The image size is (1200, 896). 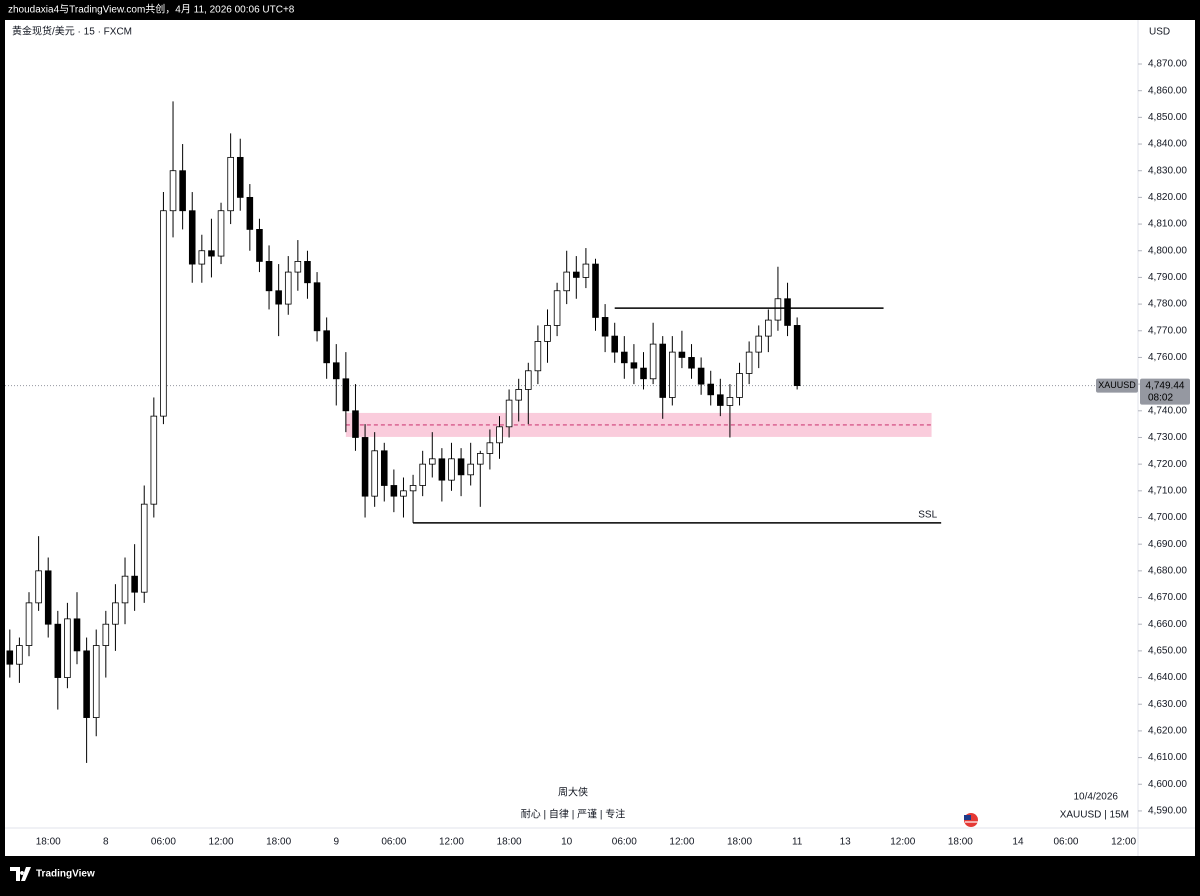 What do you see at coordinates (573, 814) in the screenshot?
I see `watermark-subtitle: 耐心 | 自律 | 严谨 | 专注` at bounding box center [573, 814].